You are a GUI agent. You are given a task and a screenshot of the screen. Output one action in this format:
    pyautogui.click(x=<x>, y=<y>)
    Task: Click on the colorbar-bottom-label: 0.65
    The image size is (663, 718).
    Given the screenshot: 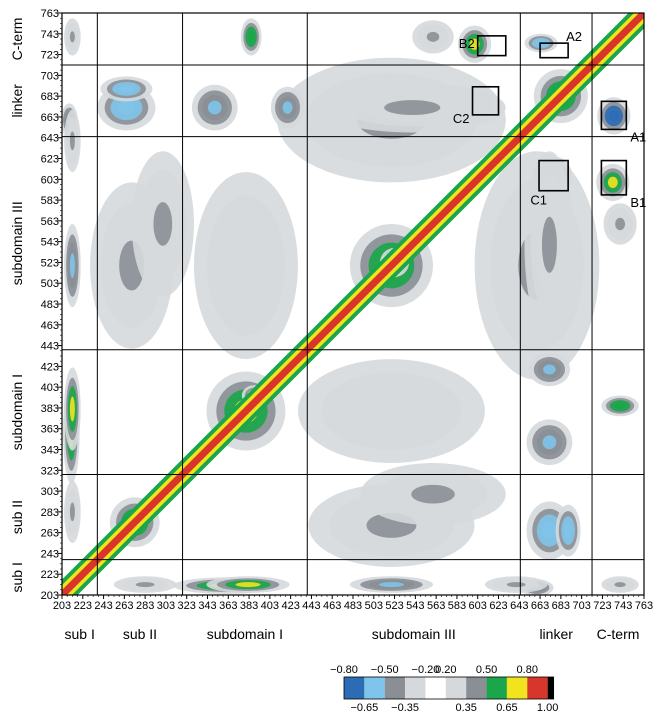 What is the action you would take?
    pyautogui.click(x=506, y=708)
    